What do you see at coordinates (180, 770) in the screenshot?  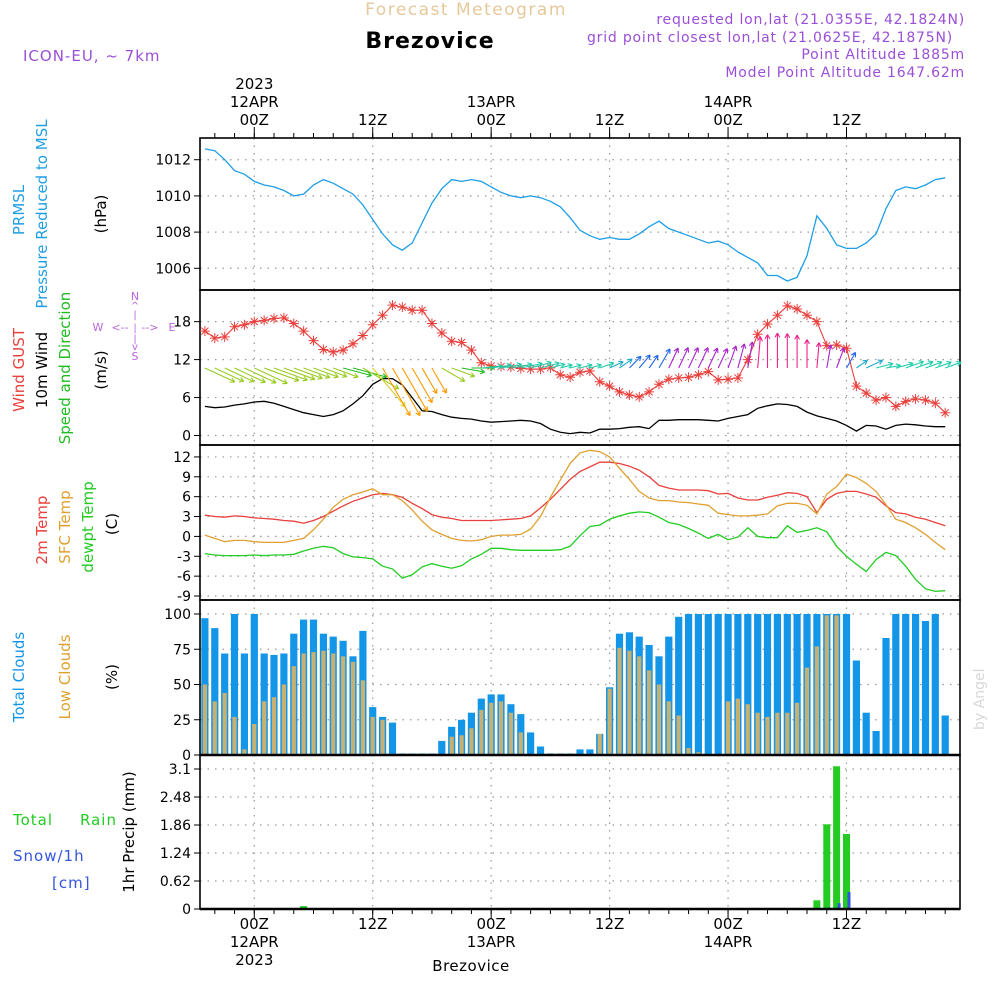 I see `y-tick-label: 3.1` at bounding box center [180, 770].